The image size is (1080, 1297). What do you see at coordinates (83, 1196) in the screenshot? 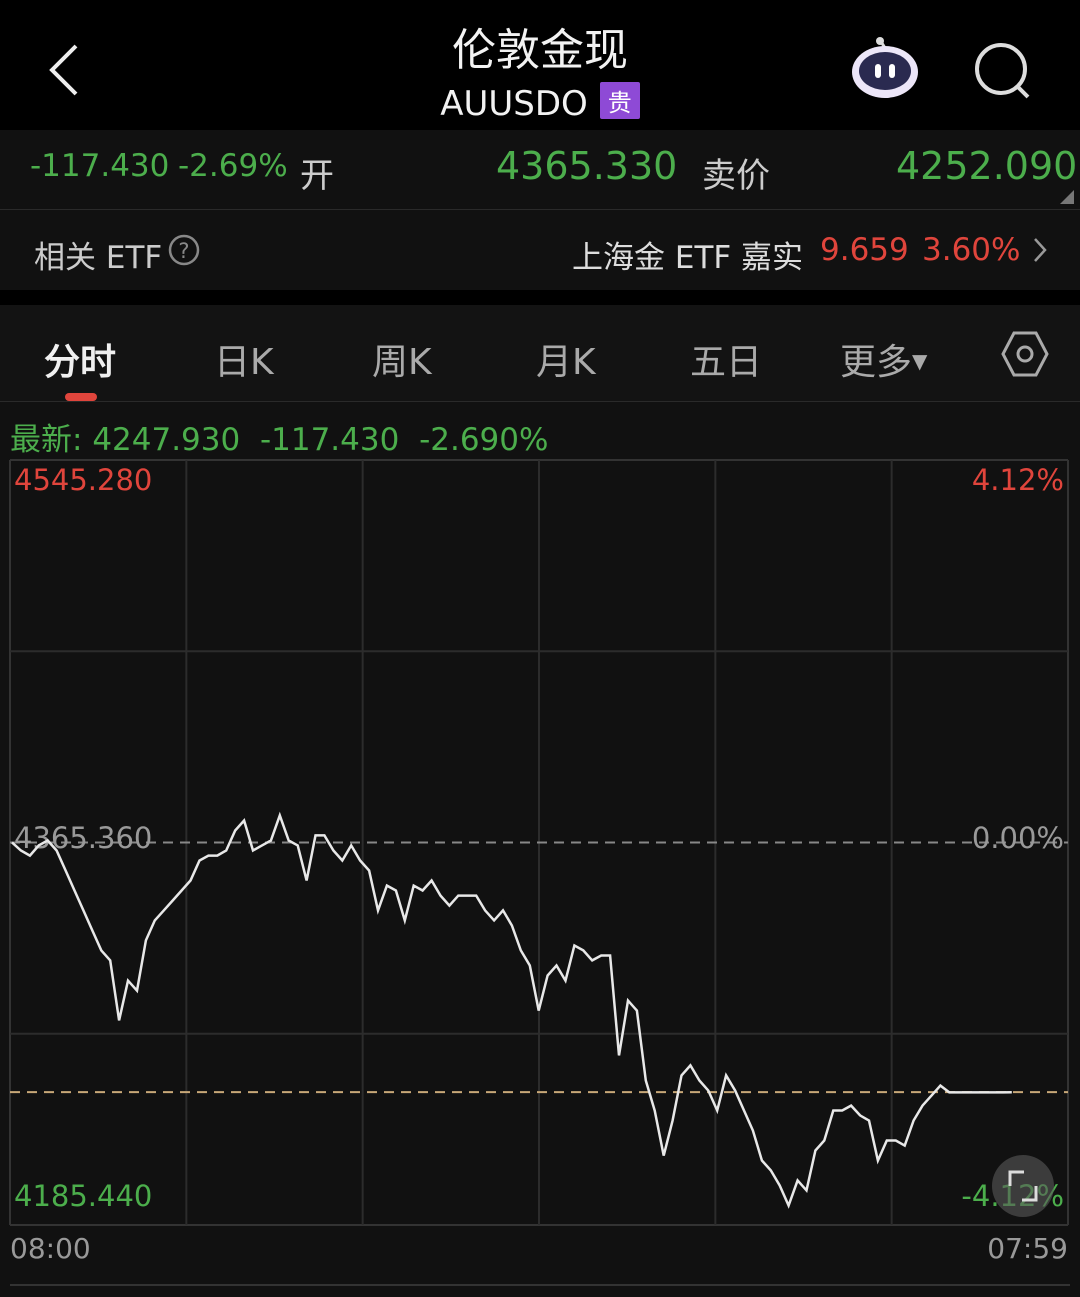
I see `y-label-bottom: 4185.440` at bounding box center [83, 1196].